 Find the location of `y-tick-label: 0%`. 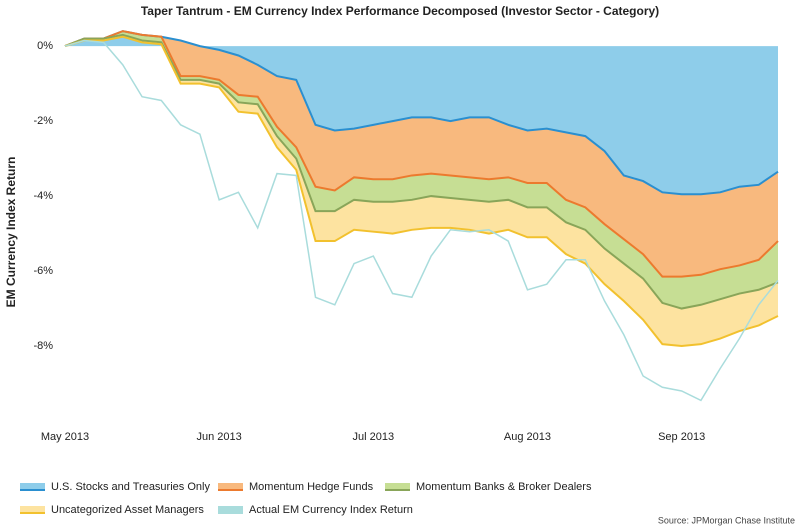

y-tick-label: 0% is located at coordinates (45, 46).